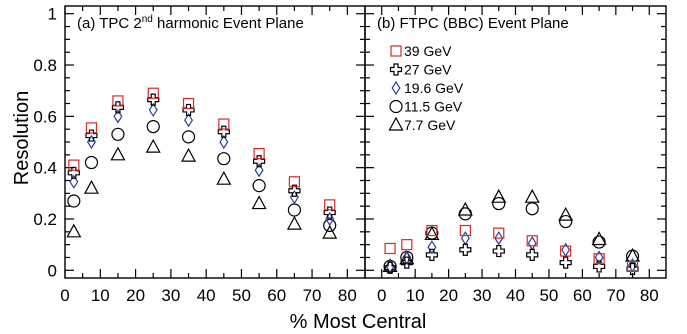 This screenshot has height=334, width=687. What do you see at coordinates (434, 88) in the screenshot?
I see `legend-label: 19.6 GeV` at bounding box center [434, 88].